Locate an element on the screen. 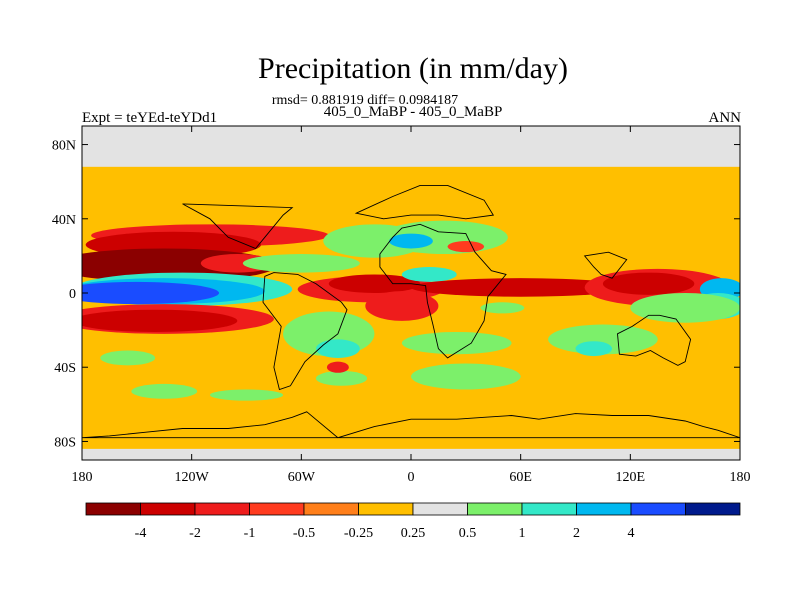  season-label: ANN is located at coordinates (725, 118).